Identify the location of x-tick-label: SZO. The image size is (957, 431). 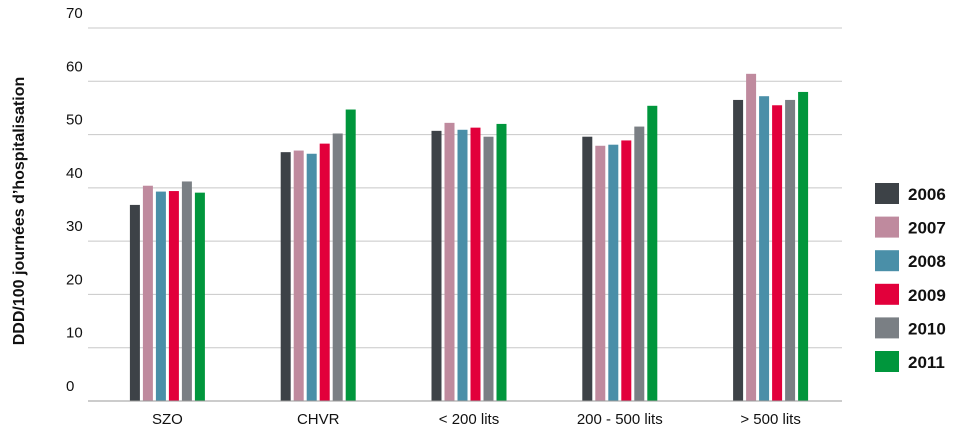
(167, 419).